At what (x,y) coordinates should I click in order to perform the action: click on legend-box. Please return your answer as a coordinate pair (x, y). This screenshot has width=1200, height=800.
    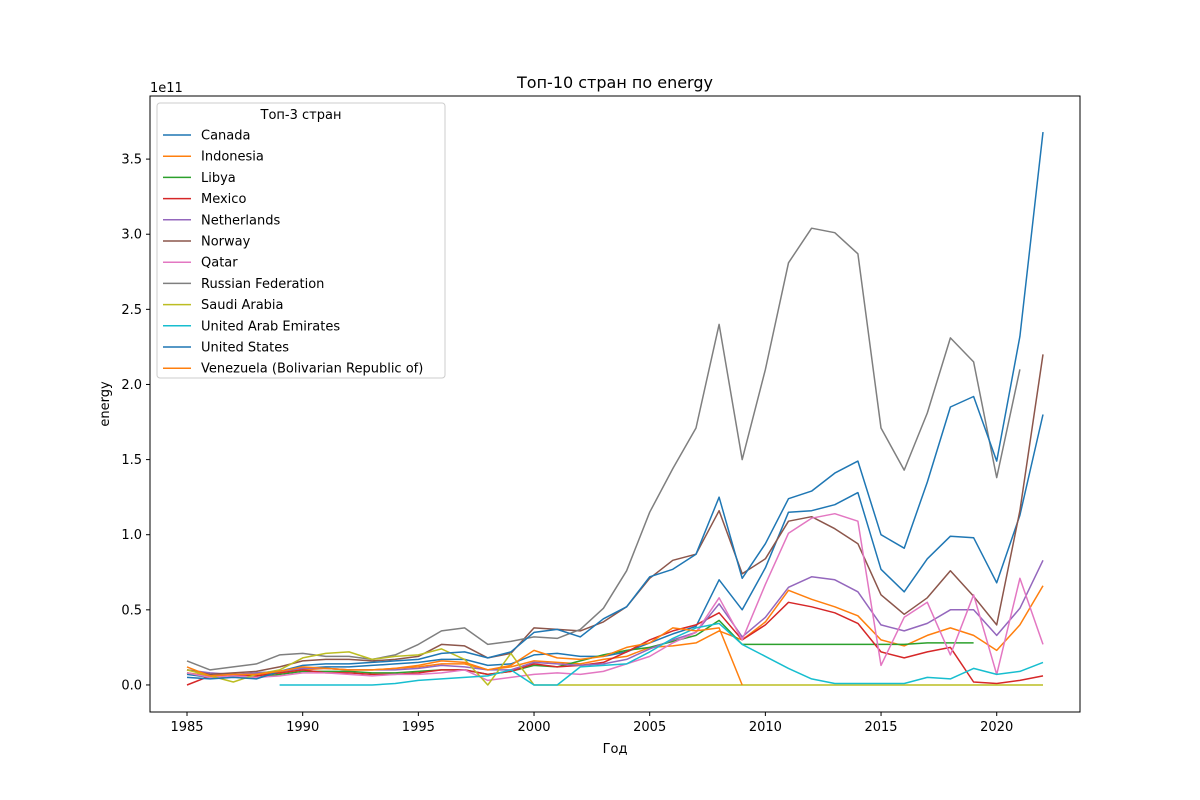
    Looking at the image, I should click on (301, 240).